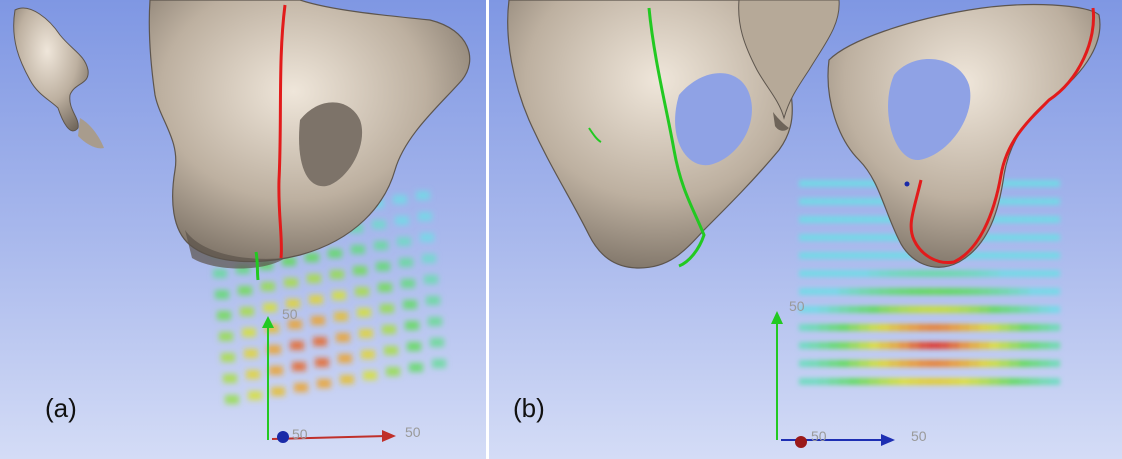  I want to click on right-foramen, so click(929, 109).